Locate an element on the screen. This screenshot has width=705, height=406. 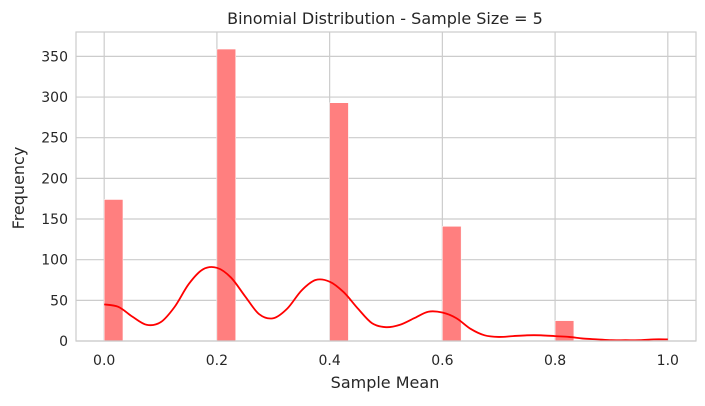
x-tick-label-5: 1.0 is located at coordinates (668, 361).